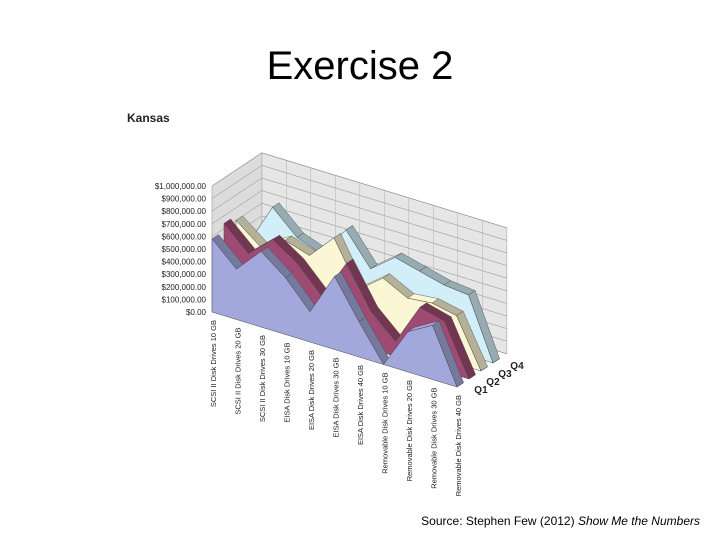  Describe the element at coordinates (460, 385) in the screenshot. I see `series-Q1-cap` at that location.